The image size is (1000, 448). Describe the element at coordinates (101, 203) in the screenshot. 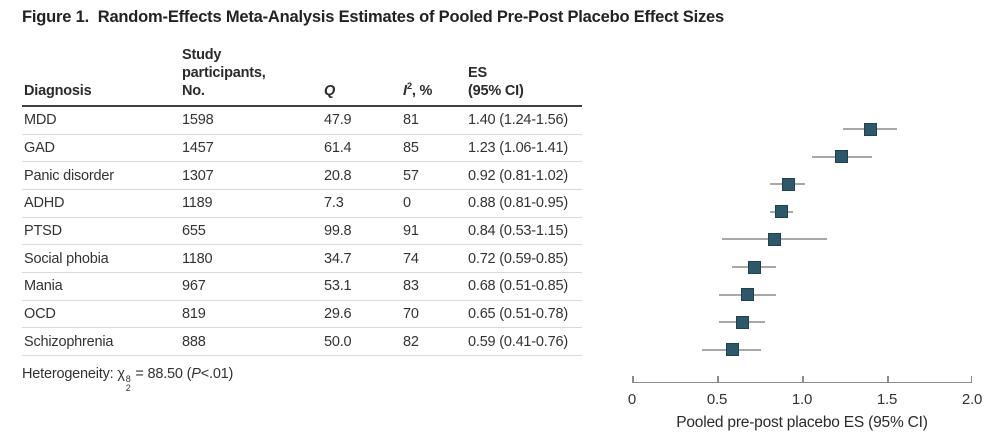

I see `cell-diagnosis: ADHD` at that location.